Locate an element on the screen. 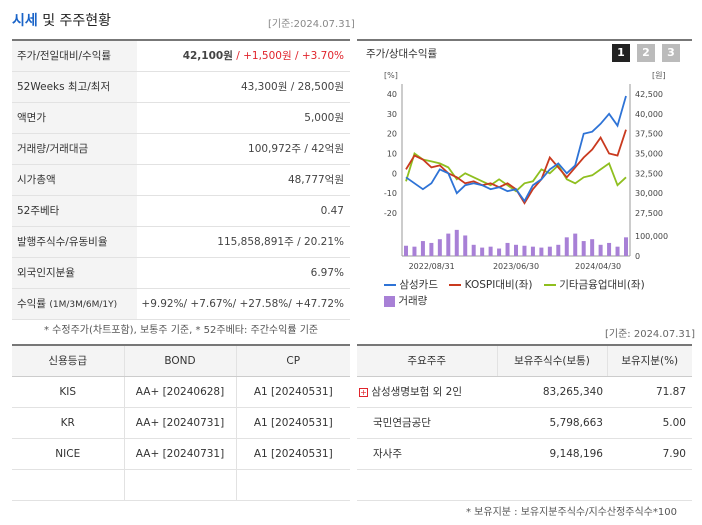 Image resolution: width=702 pixels, height=525 pixels. col-header: BOND is located at coordinates (179, 360).